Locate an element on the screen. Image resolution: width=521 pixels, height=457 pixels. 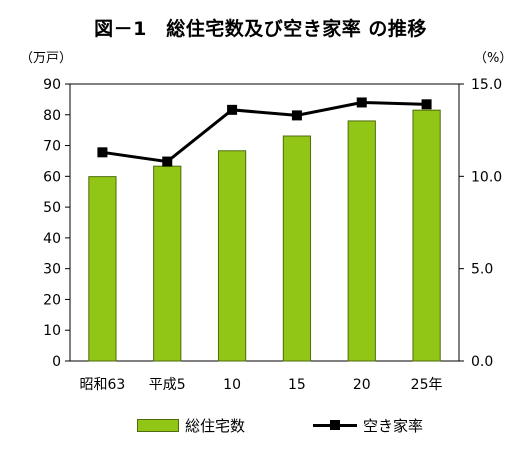
left-tick-label: 20 is located at coordinates (52, 300).